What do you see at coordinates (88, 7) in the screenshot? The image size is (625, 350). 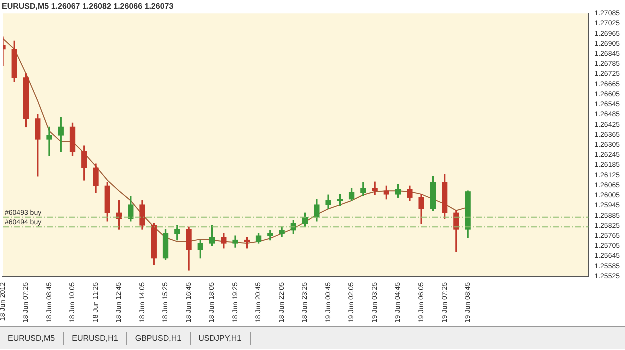 I see `chart-title: EURUSD,M5 1.26067 1.26082 1.26066 1.26073` at bounding box center [88, 7].